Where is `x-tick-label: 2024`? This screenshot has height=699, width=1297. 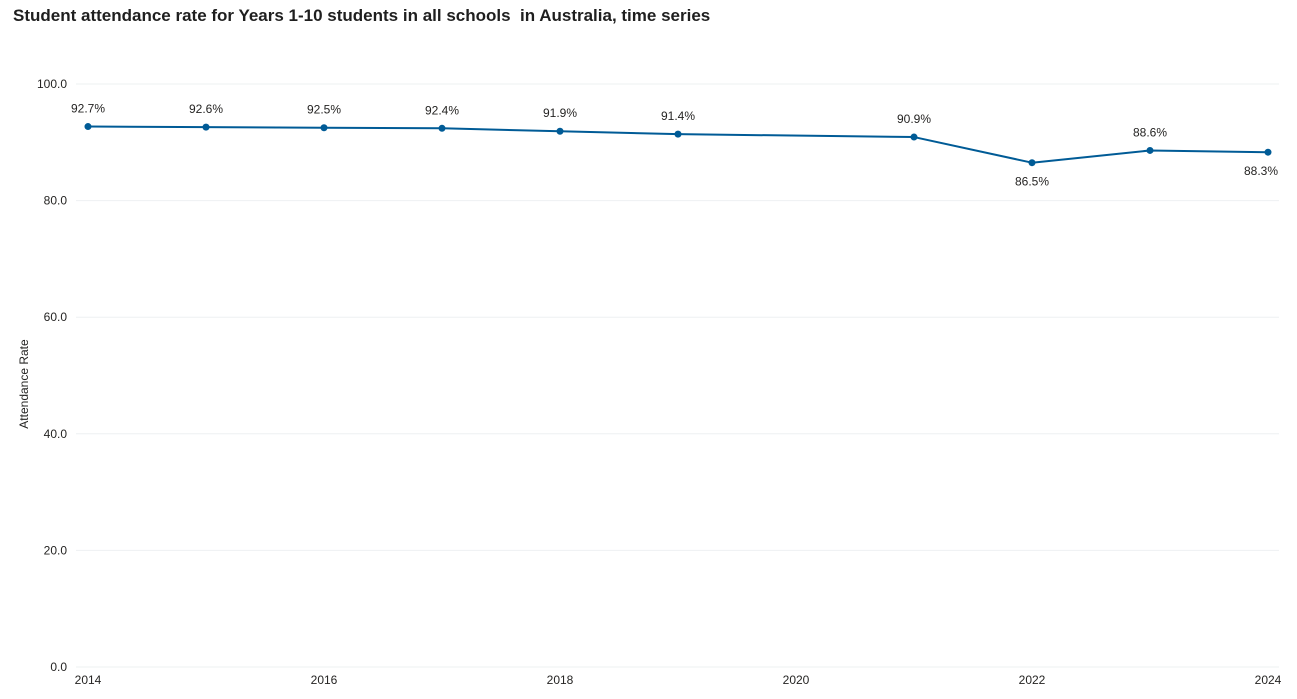 x-tick-label: 2024 is located at coordinates (1268, 680).